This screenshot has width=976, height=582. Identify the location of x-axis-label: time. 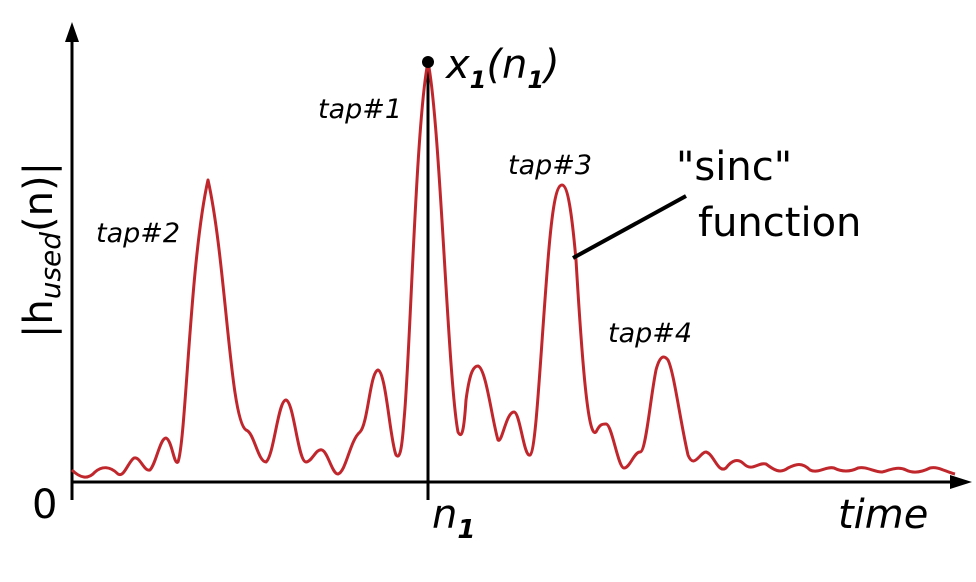
(883, 515).